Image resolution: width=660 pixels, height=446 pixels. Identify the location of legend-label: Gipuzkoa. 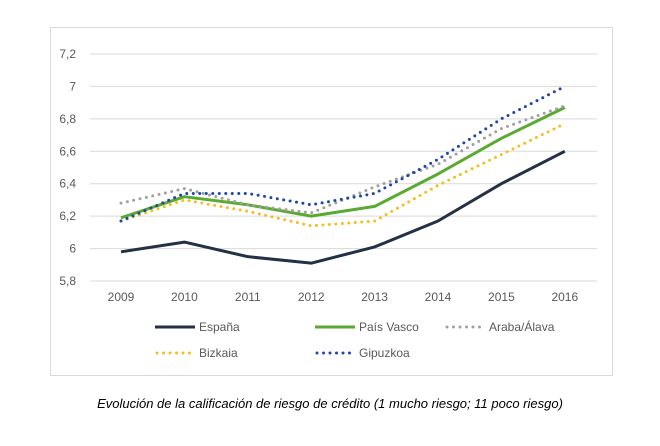
(384, 353).